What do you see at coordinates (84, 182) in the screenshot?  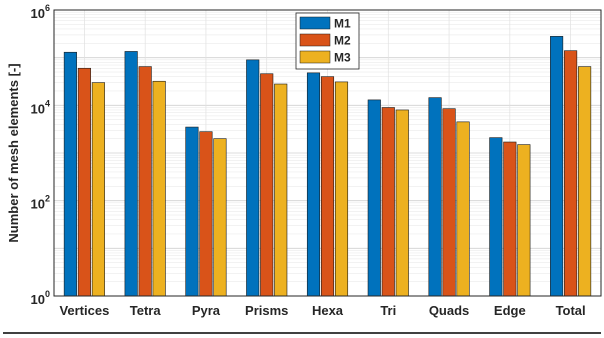 I see `bar-m2-vertices` at bounding box center [84, 182].